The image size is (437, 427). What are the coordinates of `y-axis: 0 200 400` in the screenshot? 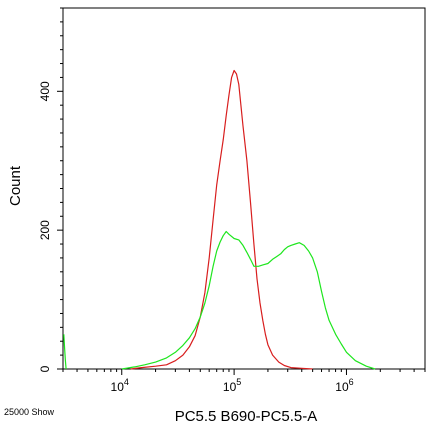 It's located at (50, 189).